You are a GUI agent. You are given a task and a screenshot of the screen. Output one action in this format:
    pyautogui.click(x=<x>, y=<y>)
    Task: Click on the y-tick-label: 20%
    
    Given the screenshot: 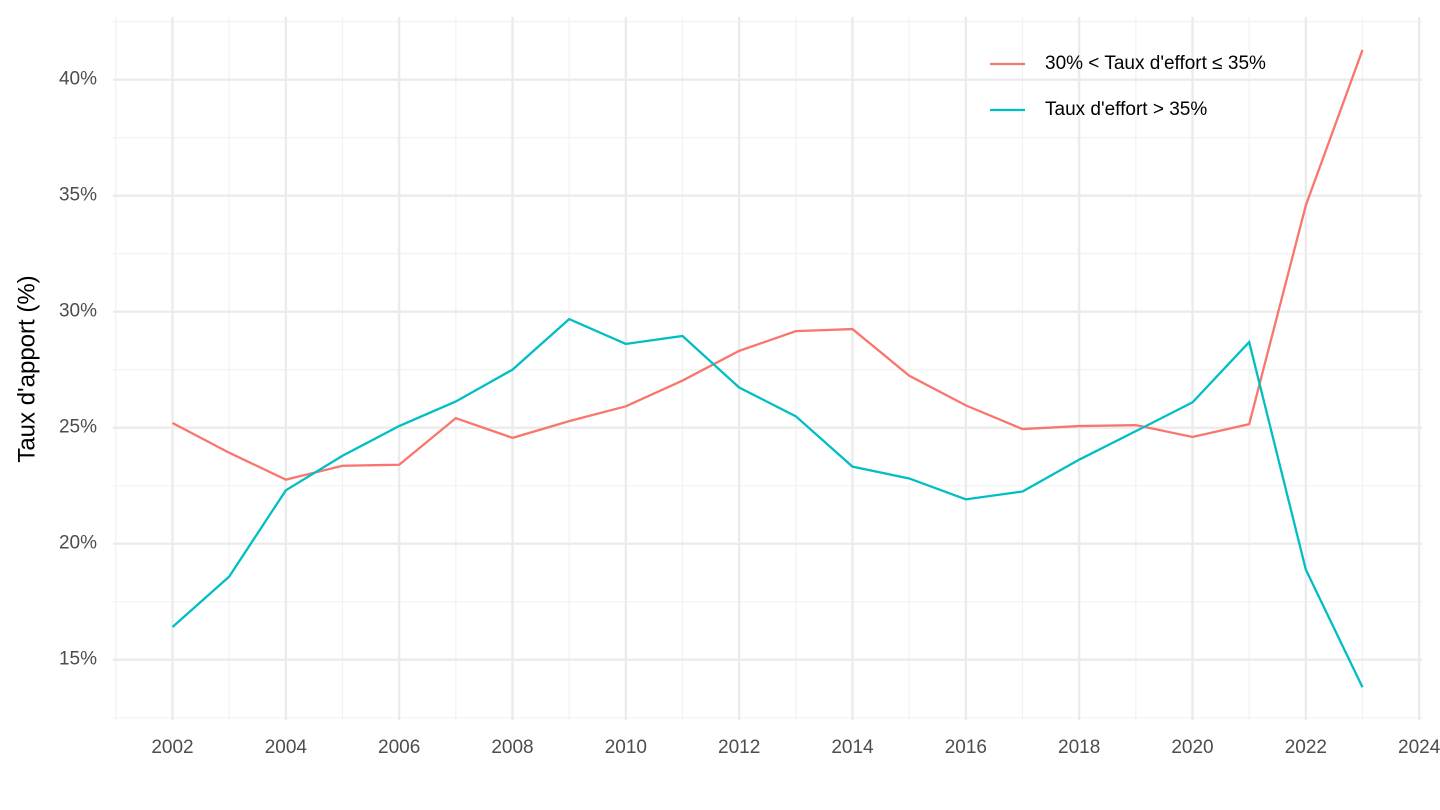 What is the action you would take?
    pyautogui.click(x=78, y=543)
    